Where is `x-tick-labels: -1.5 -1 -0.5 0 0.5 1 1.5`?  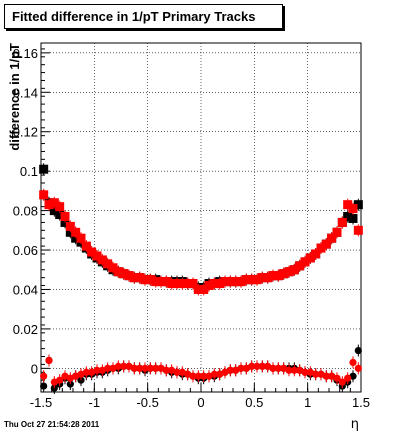
x-tick-labels: -1.5 -1 -0.5 0 0.5 1 1.5 is located at coordinates (200, 402).